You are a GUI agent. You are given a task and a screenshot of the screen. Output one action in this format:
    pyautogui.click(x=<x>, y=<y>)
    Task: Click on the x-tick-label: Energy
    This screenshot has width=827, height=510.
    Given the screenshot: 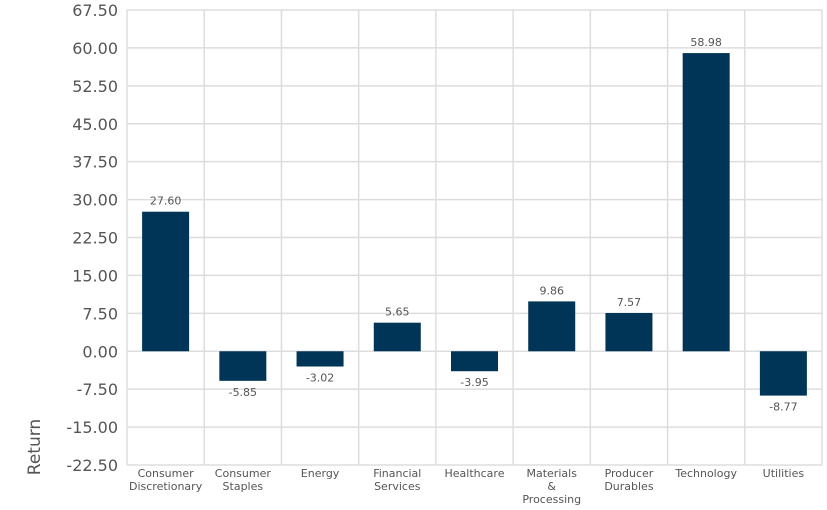 What is the action you would take?
    pyautogui.click(x=320, y=473)
    